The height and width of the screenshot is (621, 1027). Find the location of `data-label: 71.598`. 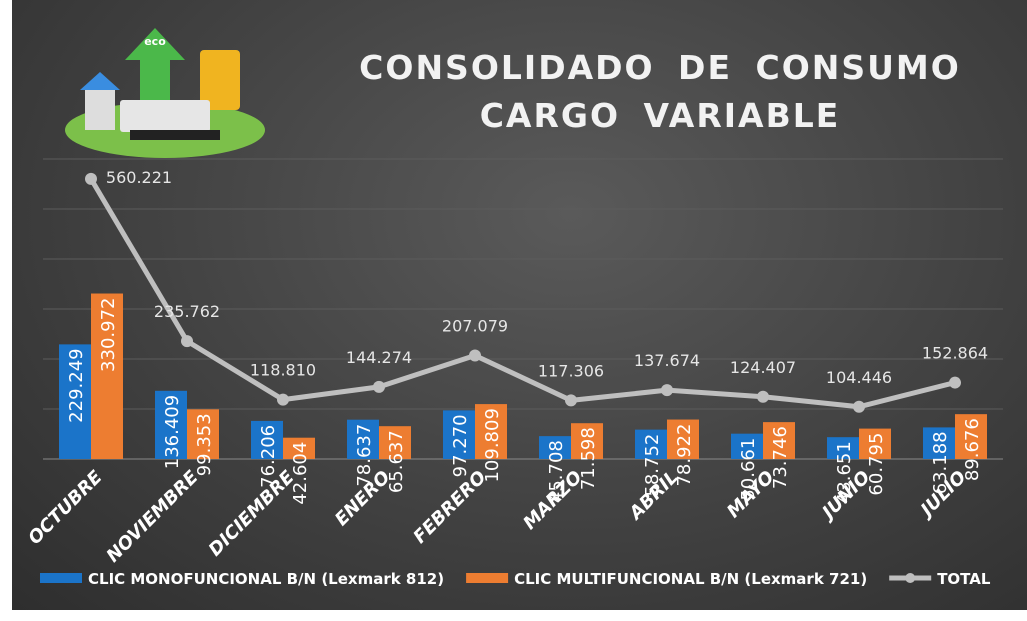

data-label: 71.598 is located at coordinates (588, 458).